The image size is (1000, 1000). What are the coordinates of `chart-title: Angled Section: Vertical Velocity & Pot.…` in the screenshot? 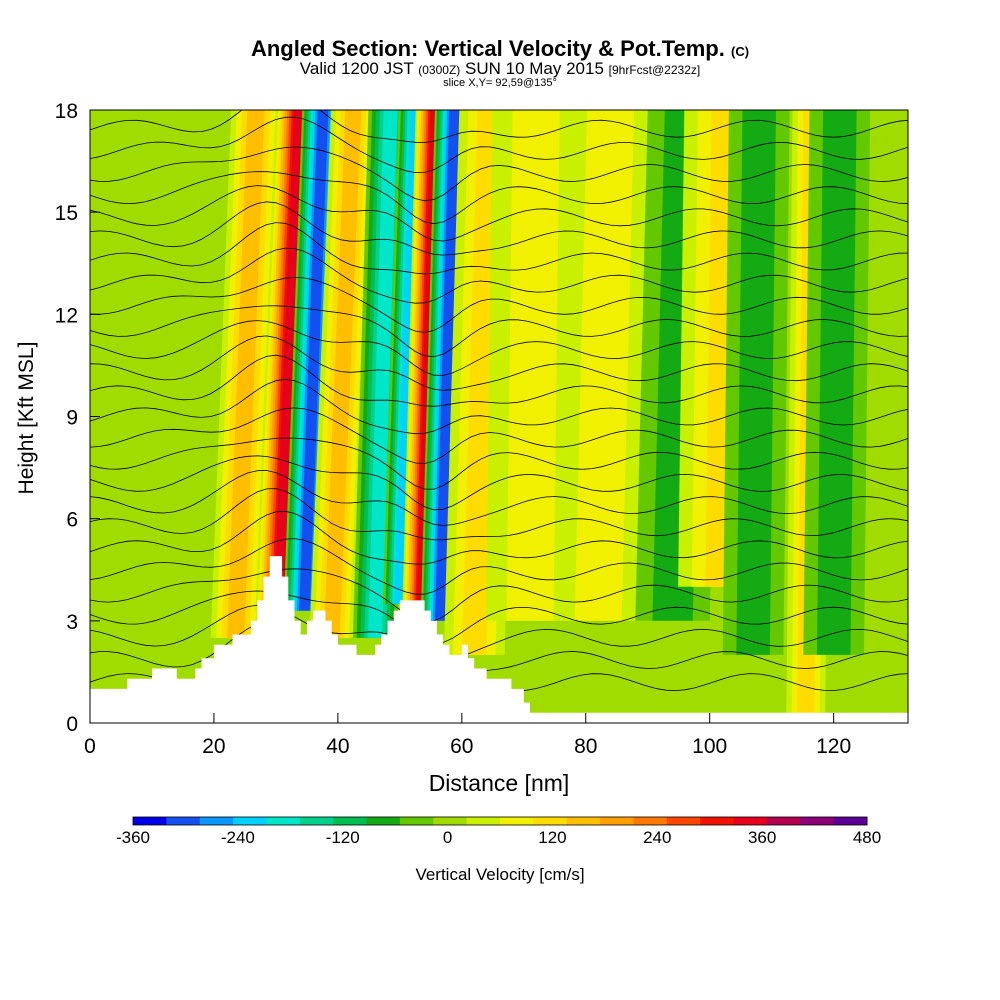 It's located at (500, 49).